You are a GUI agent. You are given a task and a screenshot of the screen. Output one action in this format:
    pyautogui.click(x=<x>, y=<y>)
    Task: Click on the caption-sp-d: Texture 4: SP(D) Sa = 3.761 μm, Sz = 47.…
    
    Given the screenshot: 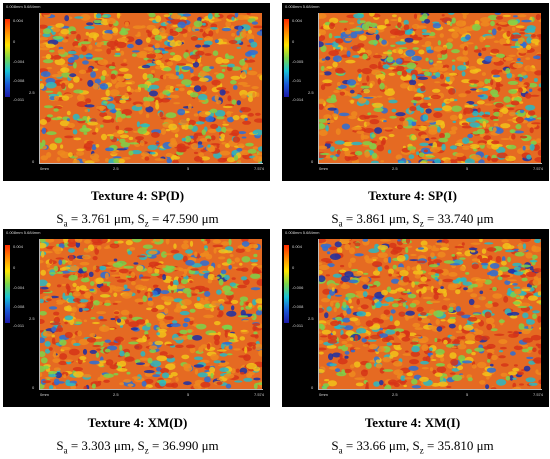 What is the action you would take?
    pyautogui.click(x=137, y=208)
    